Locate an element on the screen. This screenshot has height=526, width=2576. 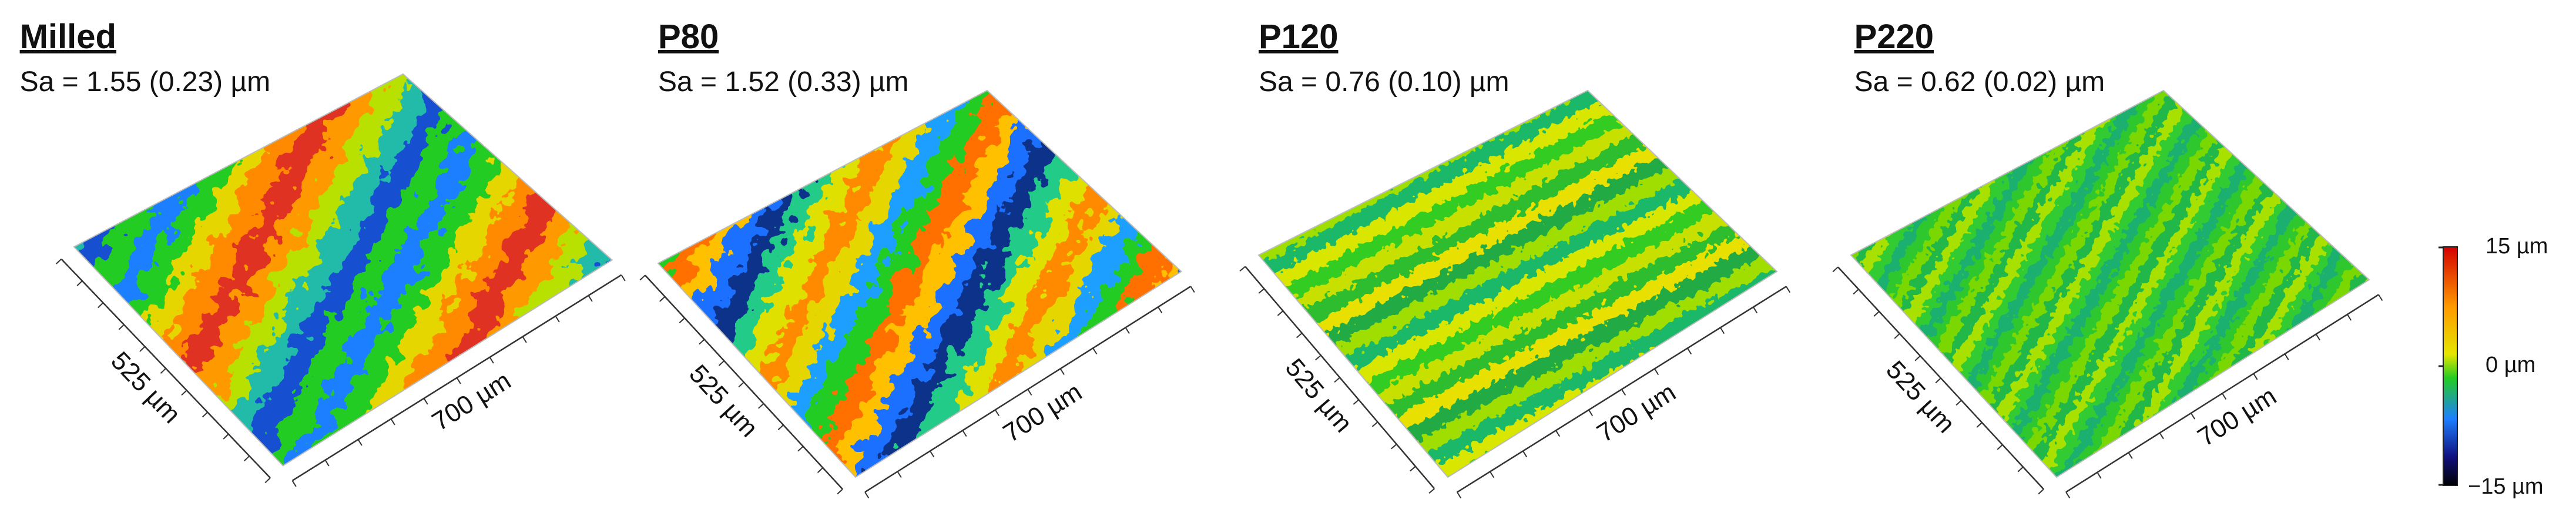
colorbar-scale is located at coordinates (2451, 366).